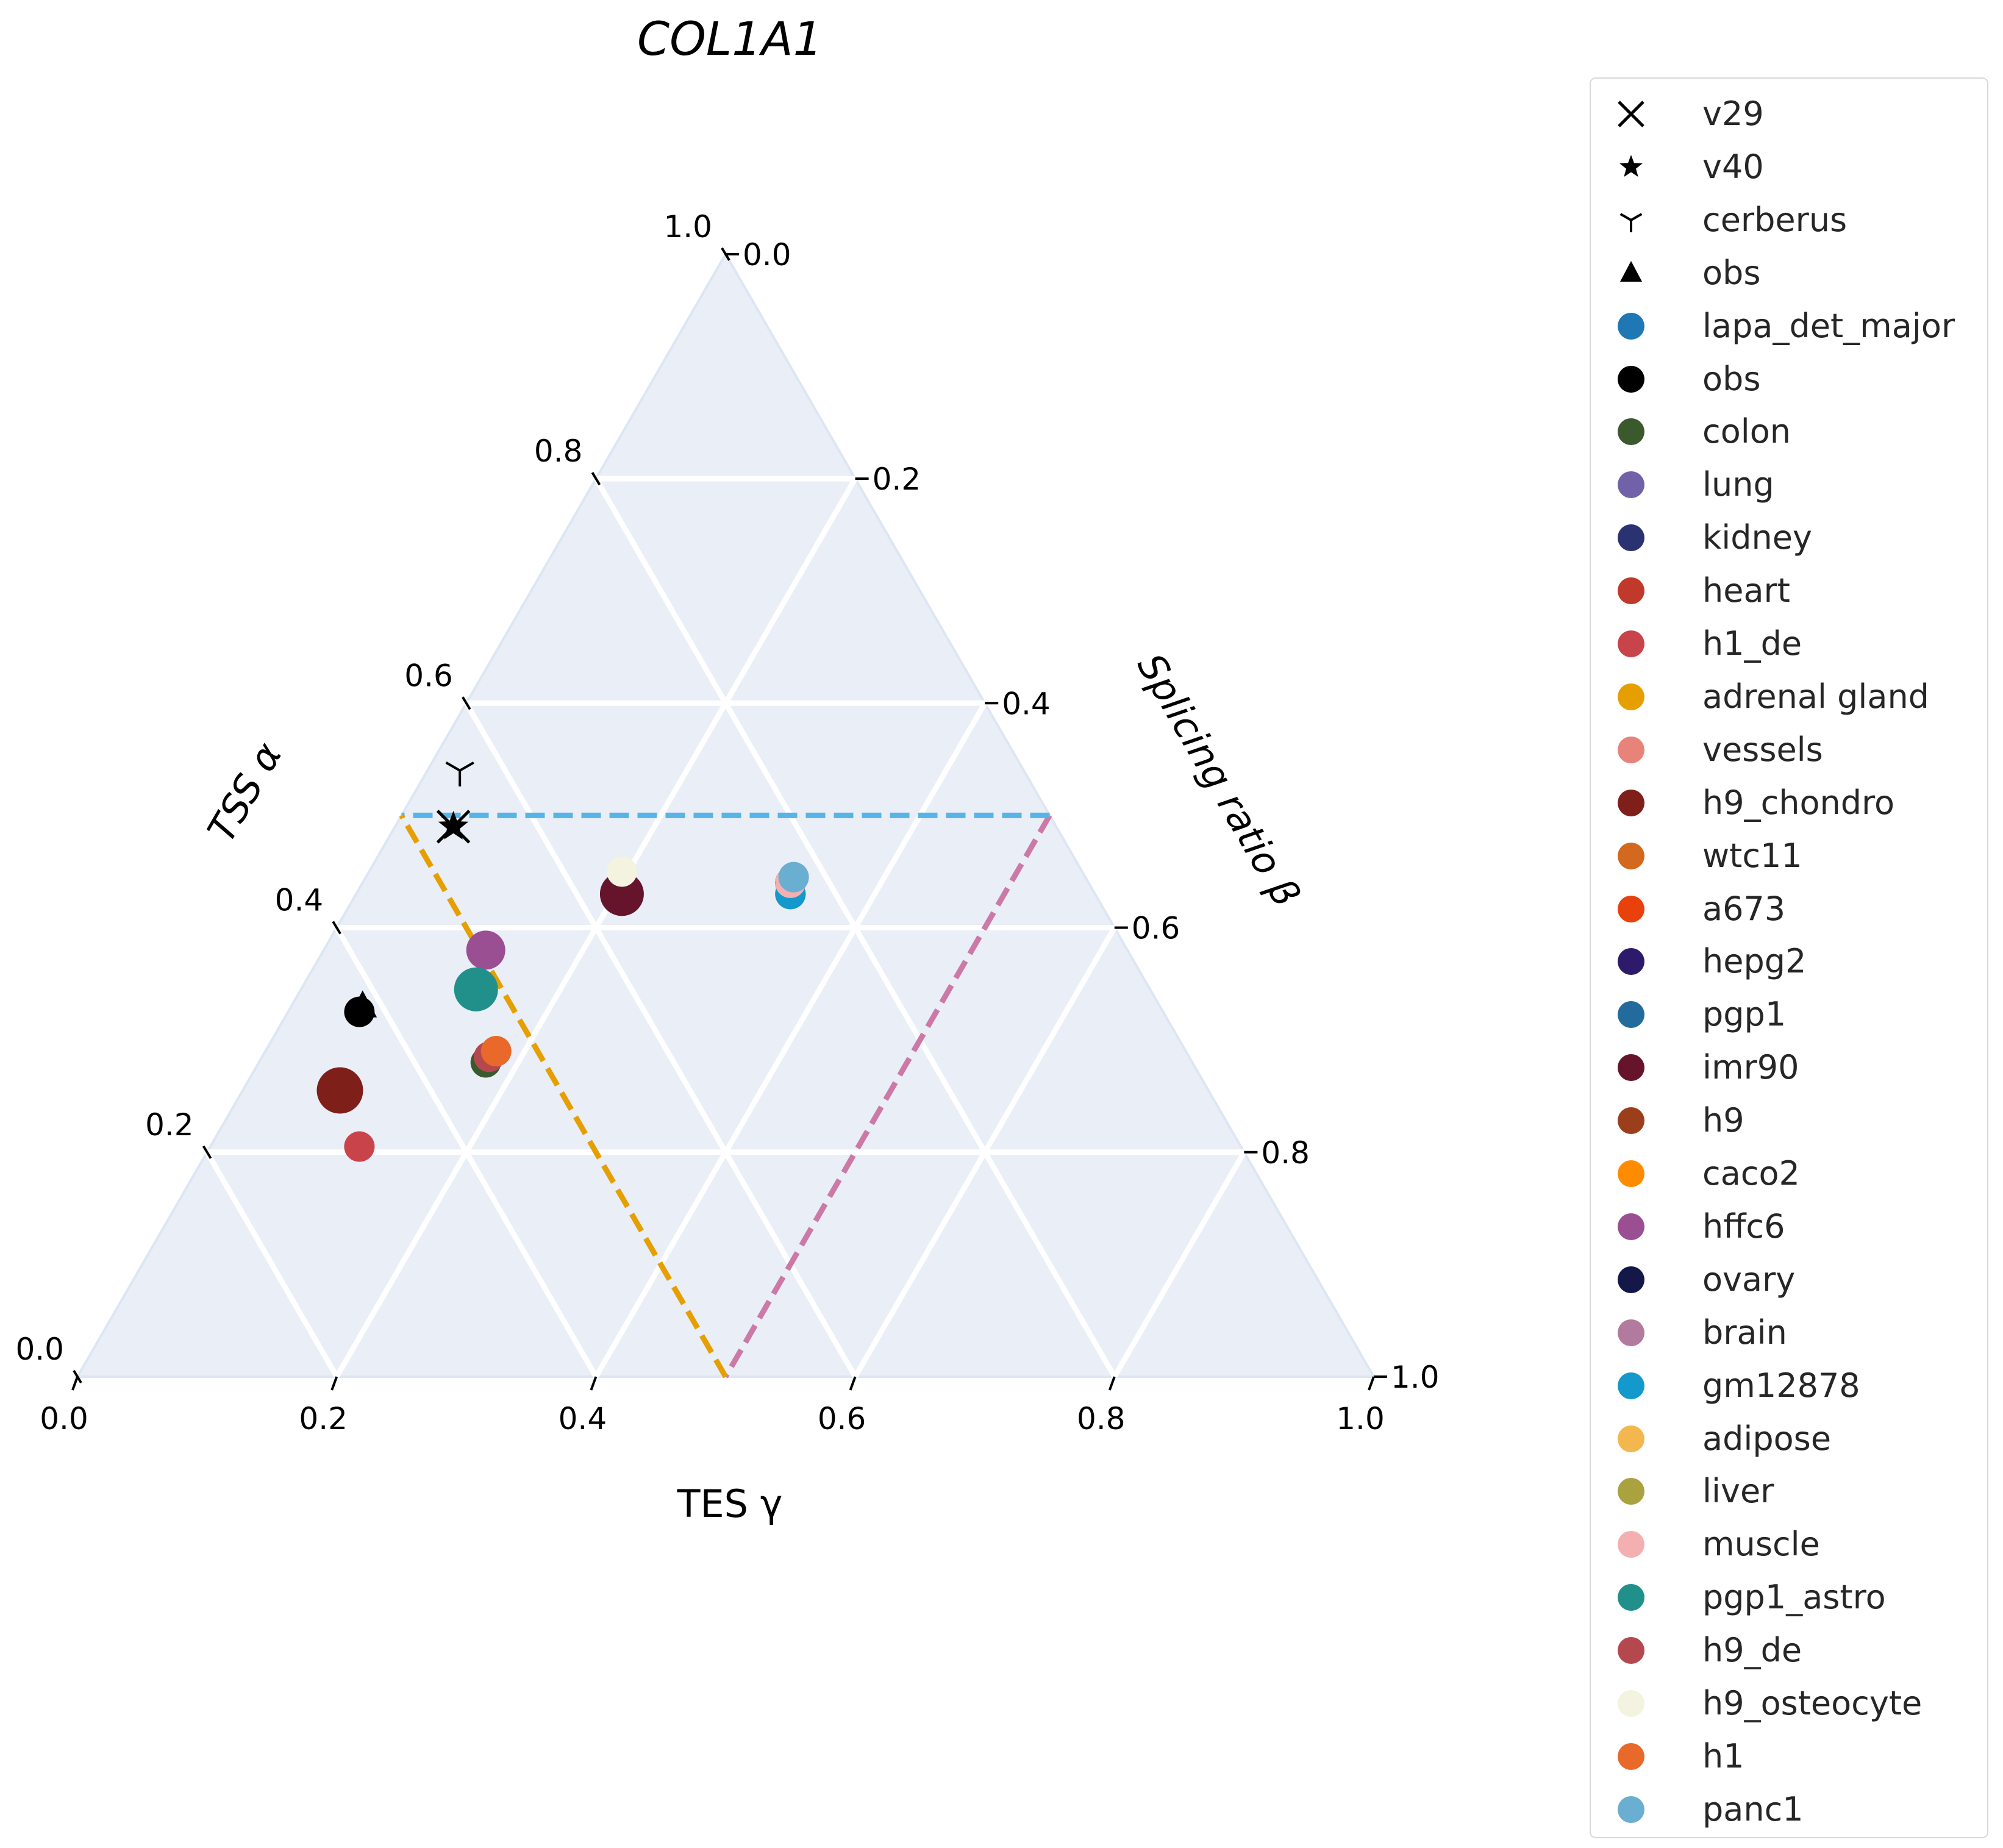  I want to click on legend-label: lung, so click(1738, 484).